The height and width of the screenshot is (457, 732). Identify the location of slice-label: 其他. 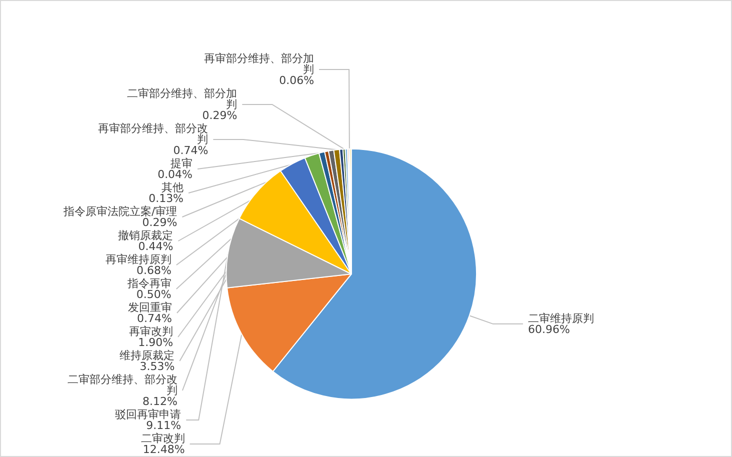
(173, 187).